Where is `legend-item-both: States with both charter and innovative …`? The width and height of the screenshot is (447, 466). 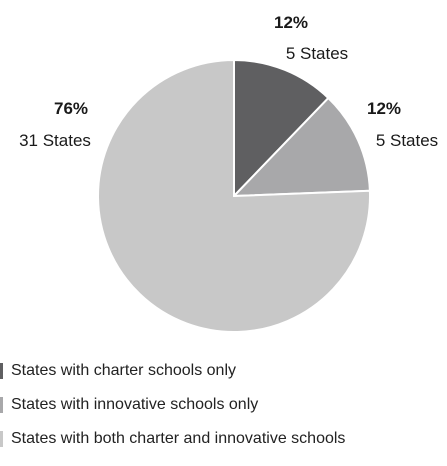 legend-item-both: States with both charter and innovative … is located at coordinates (223, 439).